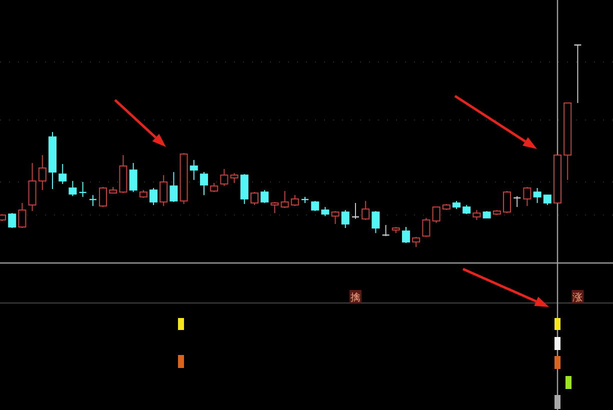 The image size is (613, 410). I want to click on text: 涨, so click(577, 298).